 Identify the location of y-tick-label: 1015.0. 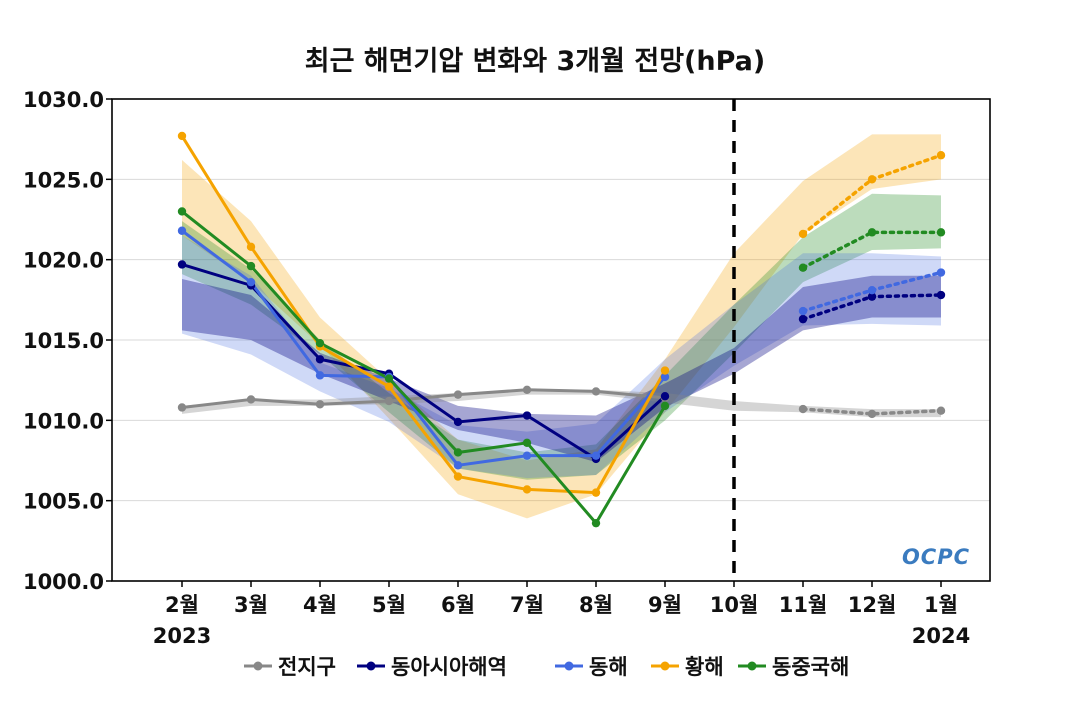
(63, 341).